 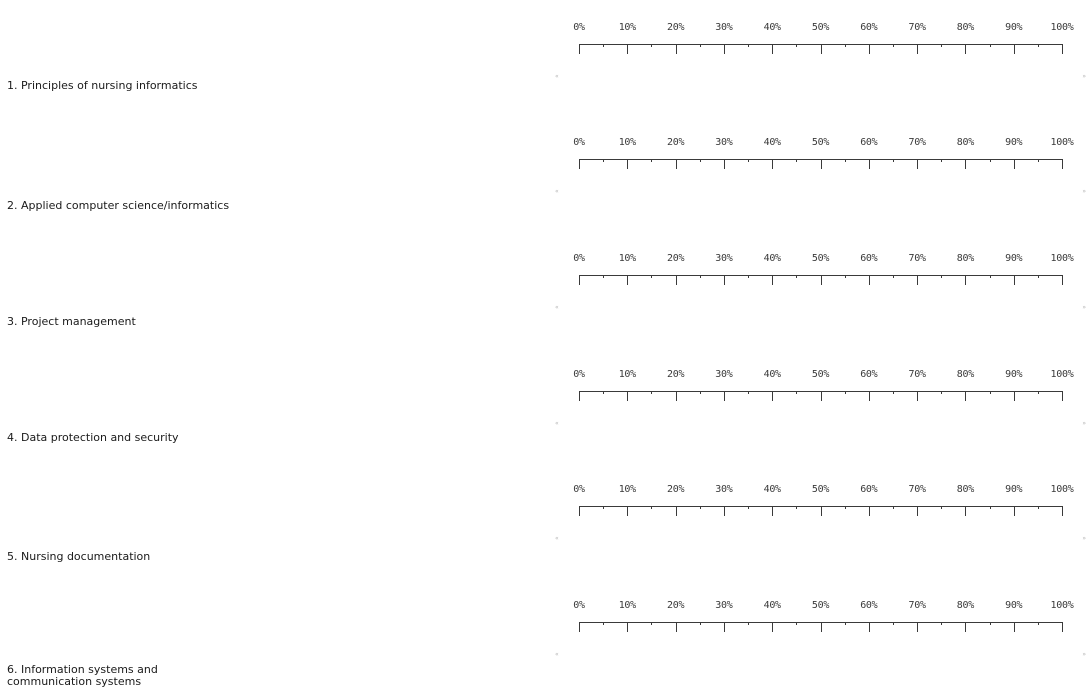 What do you see at coordinates (118, 205) in the screenshot?
I see `item-label: 2. Applied computer science/informatics` at bounding box center [118, 205].